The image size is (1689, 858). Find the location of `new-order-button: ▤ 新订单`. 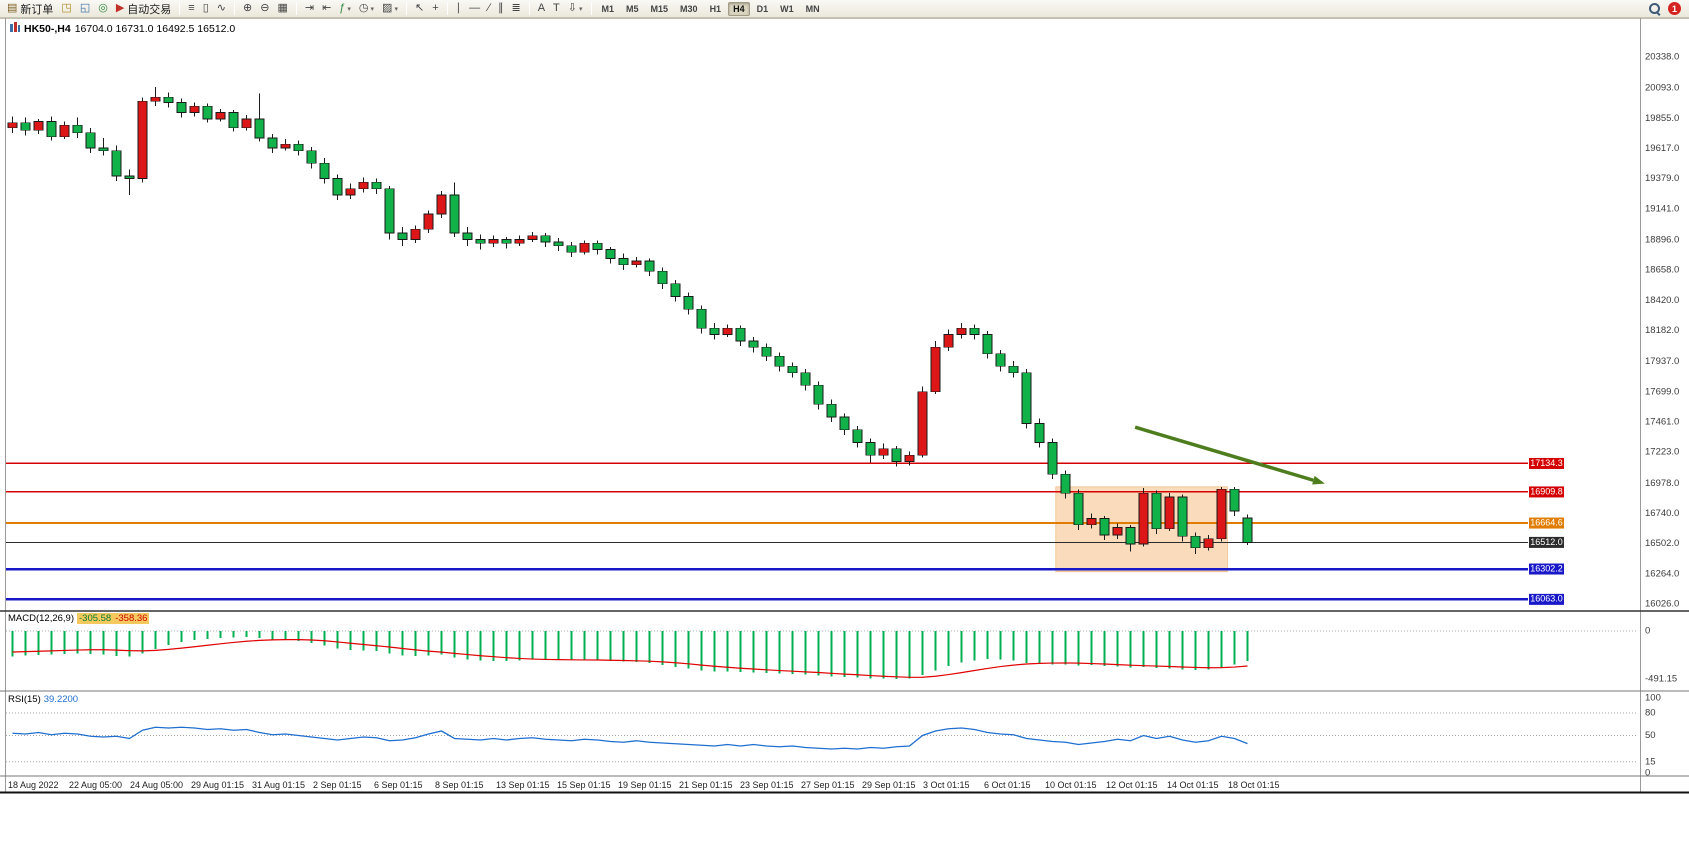

new-order-button: ▤ 新订单 is located at coordinates (30, 9).